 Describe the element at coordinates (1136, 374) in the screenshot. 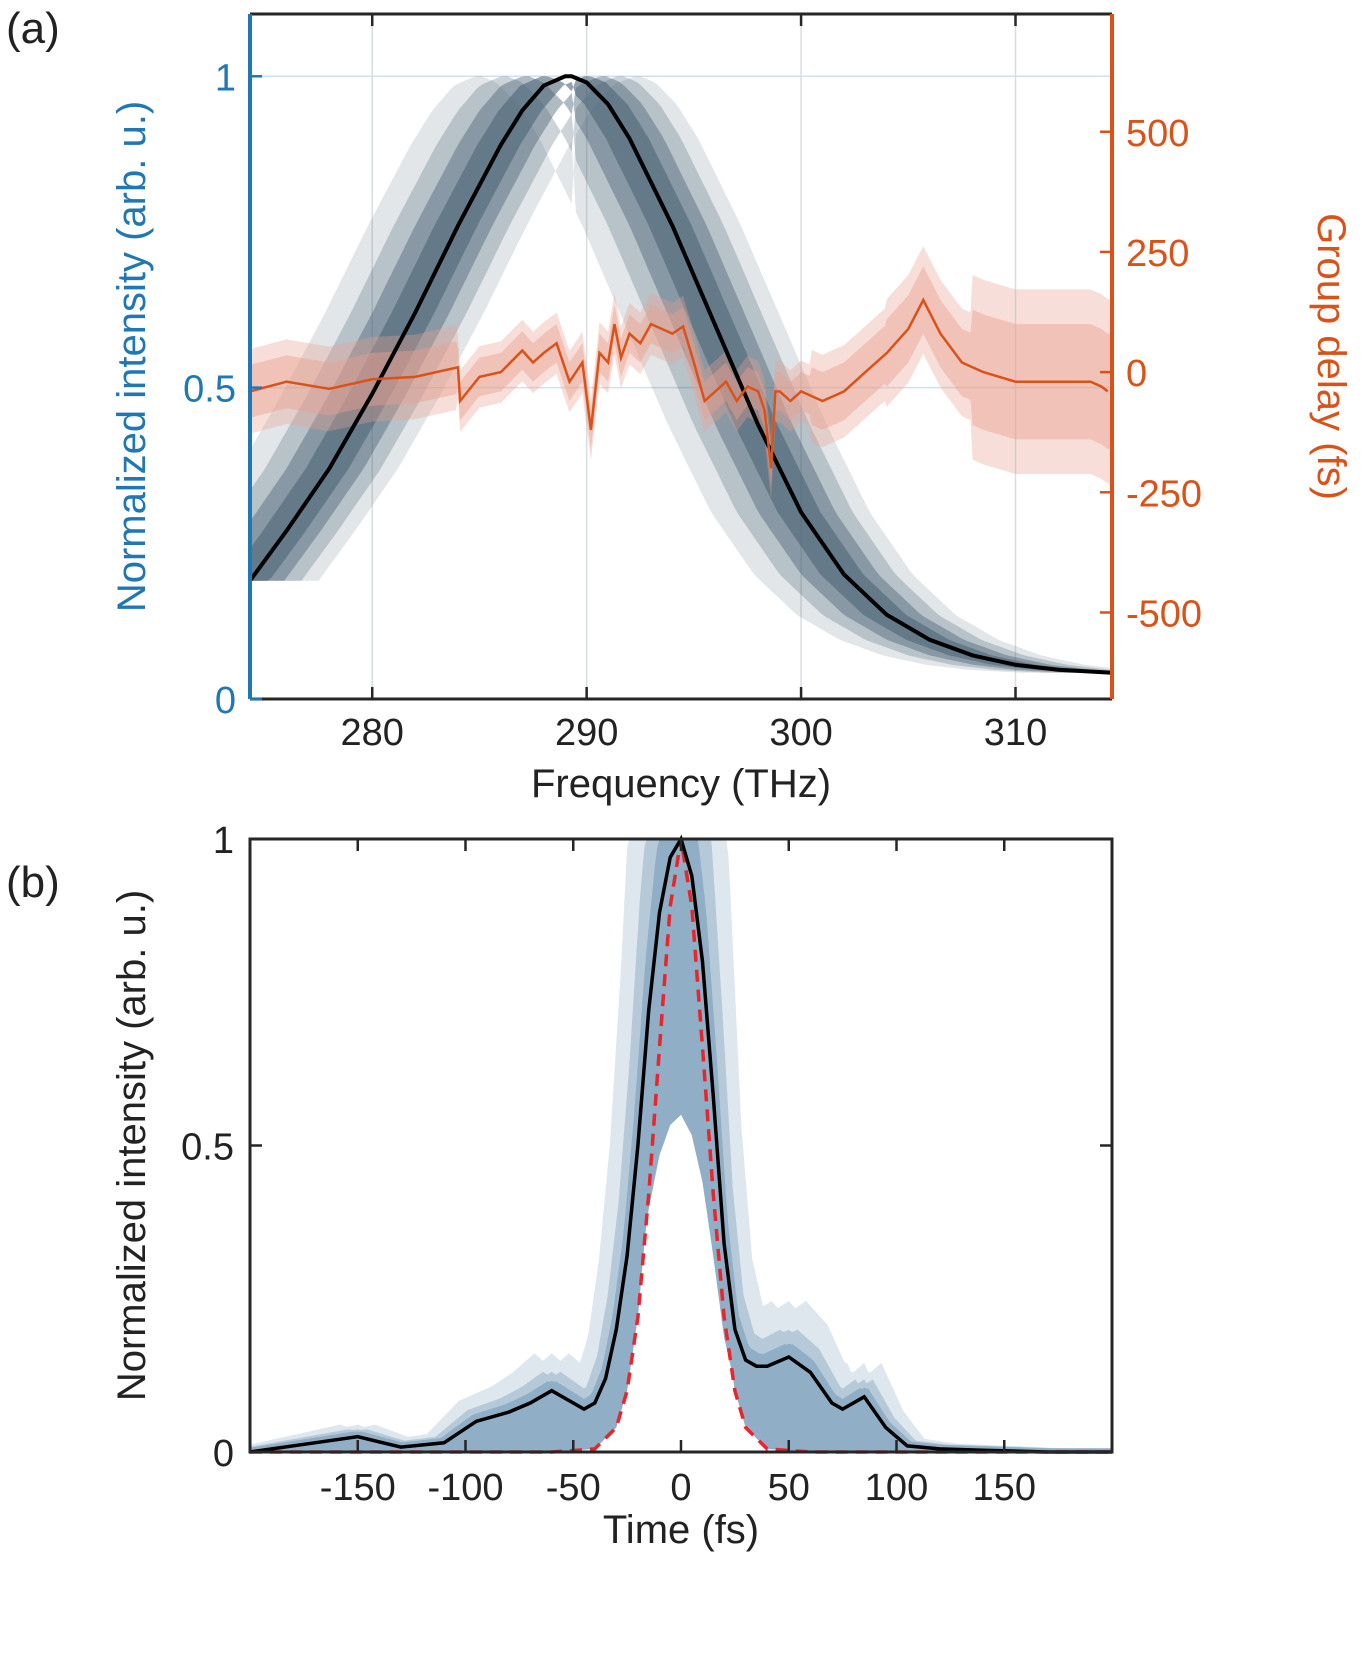

I see `y-tick-label-right: 0` at that location.